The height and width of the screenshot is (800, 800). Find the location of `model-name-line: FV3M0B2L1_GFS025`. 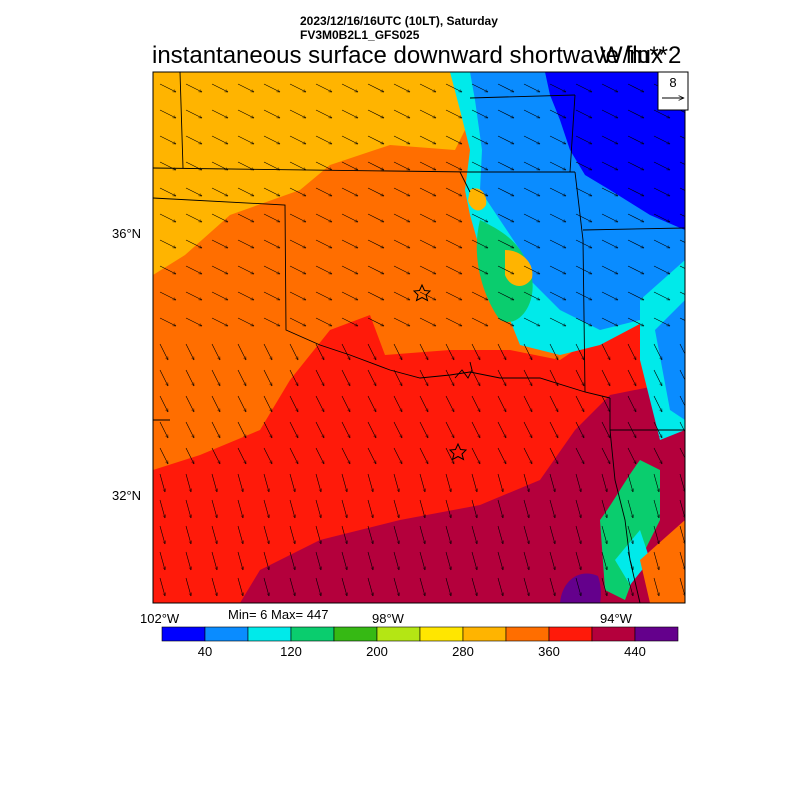

model-name-line: FV3M0B2L1_GFS025 is located at coordinates (360, 35).